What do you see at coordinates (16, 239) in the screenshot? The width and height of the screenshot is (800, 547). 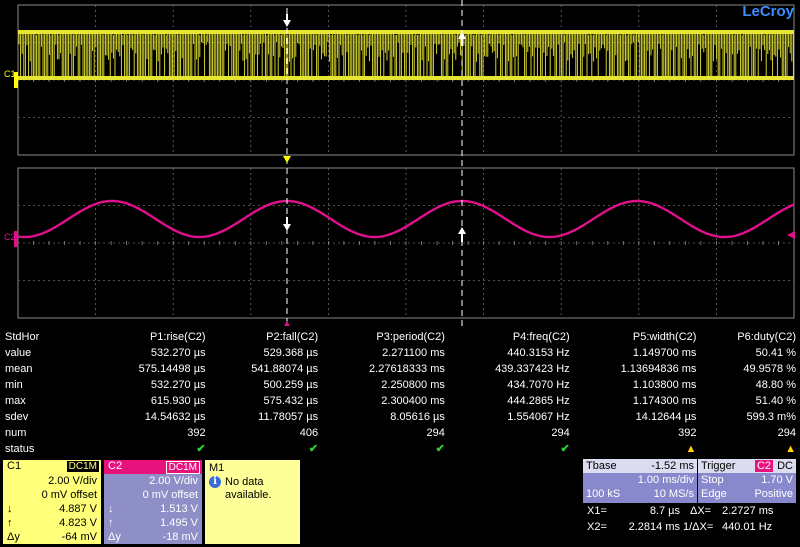 I see `c2-ground-marker-icon` at bounding box center [16, 239].